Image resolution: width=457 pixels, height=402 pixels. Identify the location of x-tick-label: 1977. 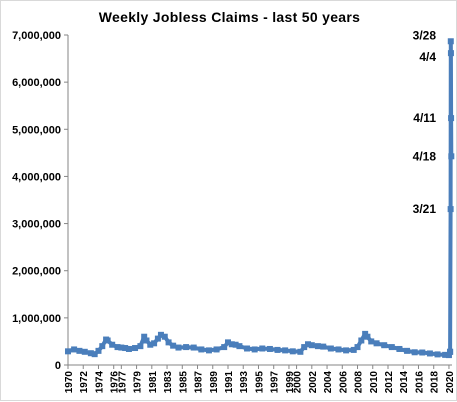
(122, 382).